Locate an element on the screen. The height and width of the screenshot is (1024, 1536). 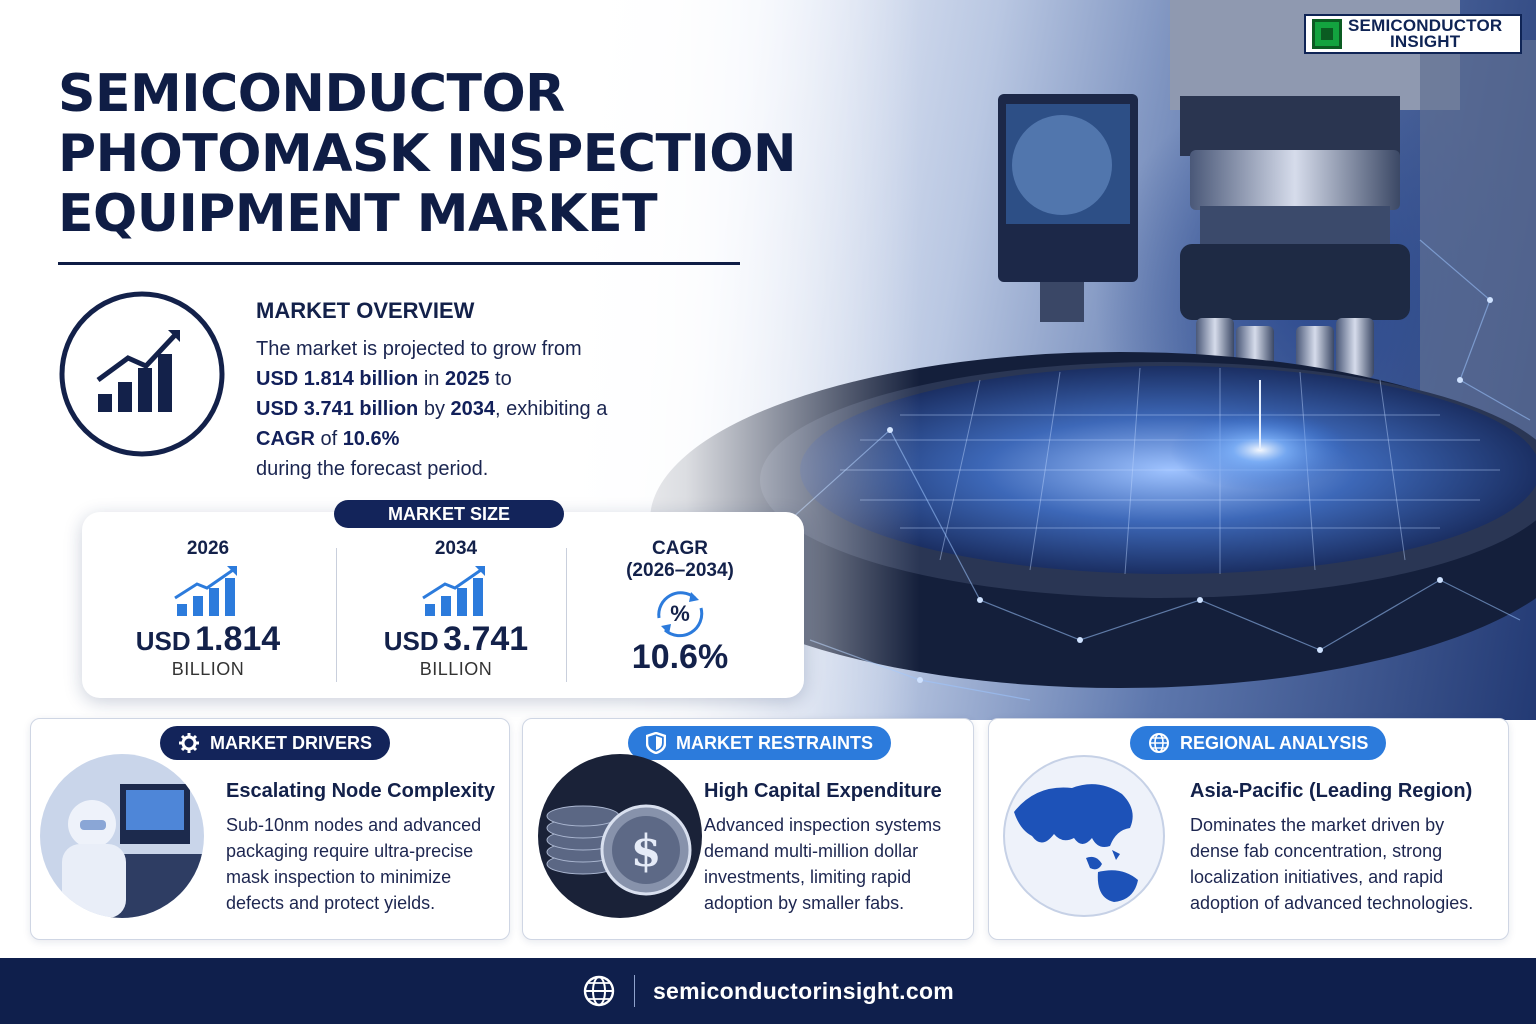
cagr-range: (2026–2034) is located at coordinates (680, 570).